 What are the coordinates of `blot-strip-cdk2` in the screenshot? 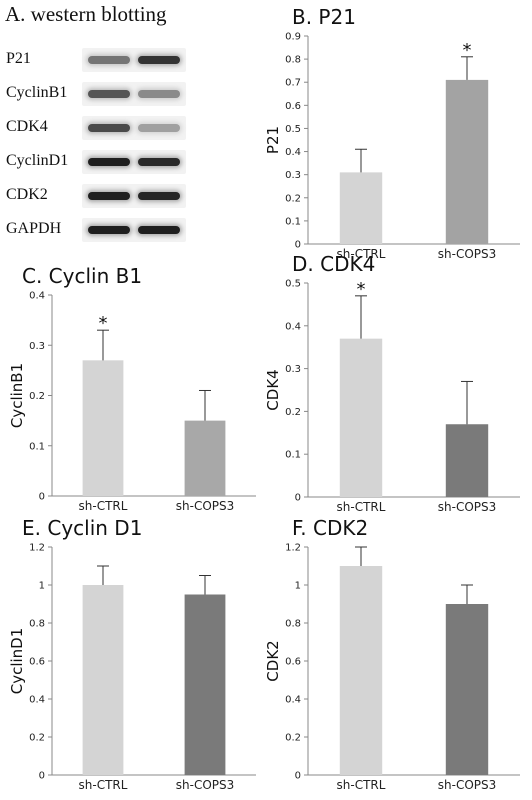 It's located at (134, 196).